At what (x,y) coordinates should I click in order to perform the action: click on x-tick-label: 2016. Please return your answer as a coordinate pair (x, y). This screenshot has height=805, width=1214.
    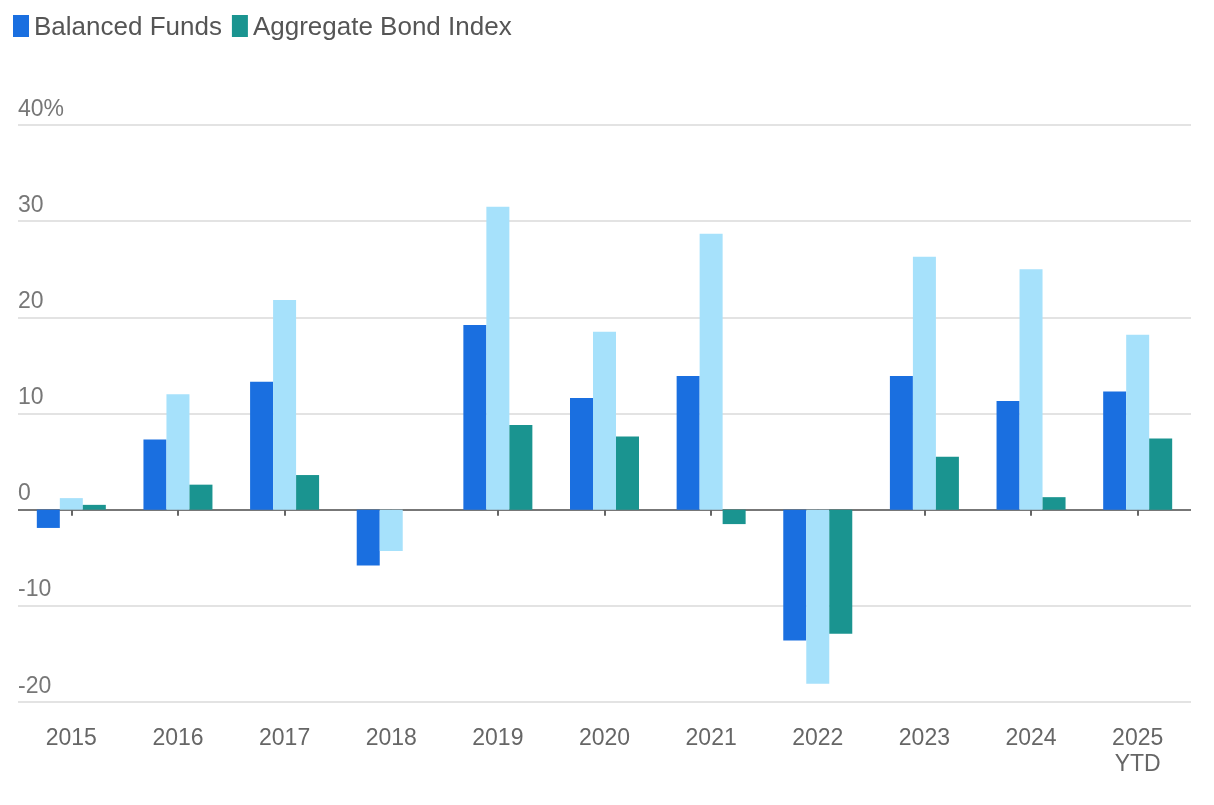
    Looking at the image, I should click on (178, 737).